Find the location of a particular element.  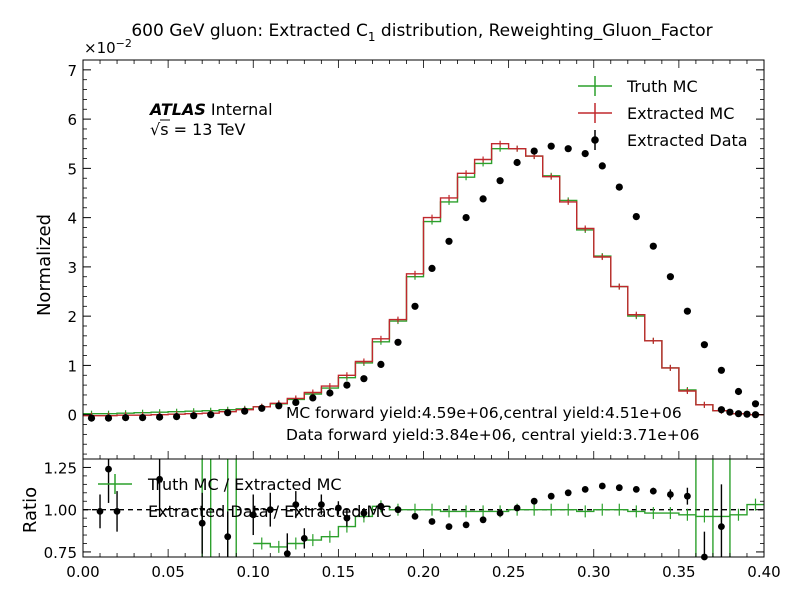

legend-label-data-ratio: Extracted Data / Extracted MC is located at coordinates (270, 511).